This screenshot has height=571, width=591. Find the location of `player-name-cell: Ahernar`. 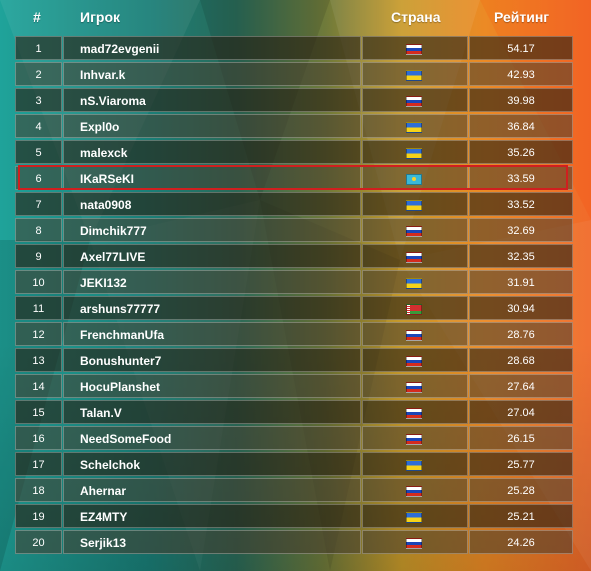

player-name-cell: Ahernar is located at coordinates (212, 490).